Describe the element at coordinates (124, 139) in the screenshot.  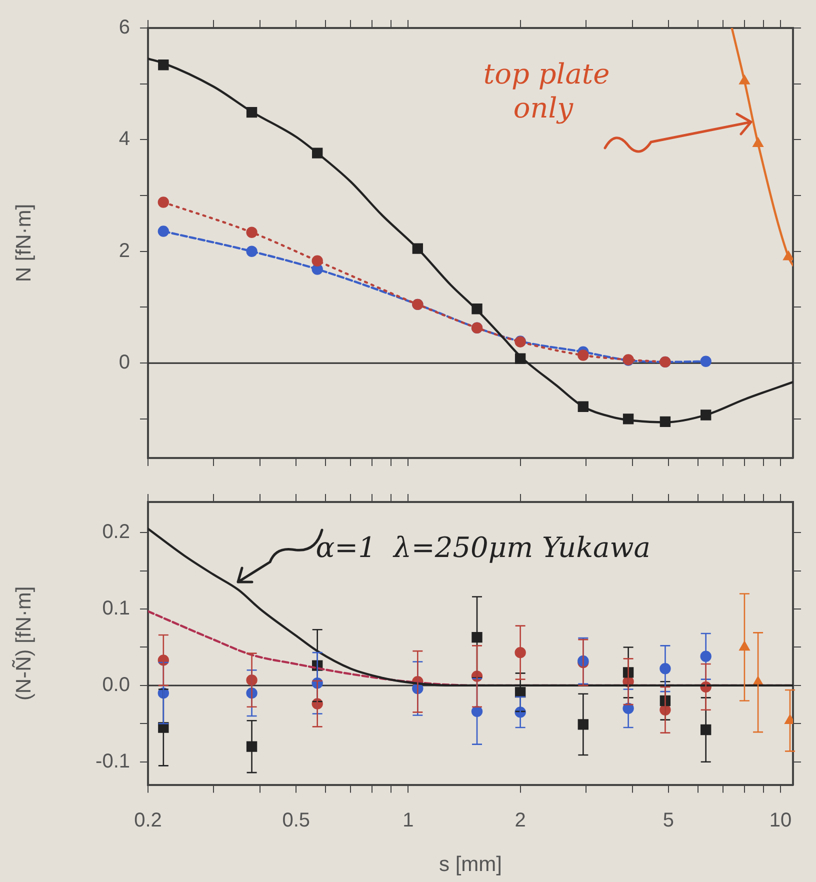
I see `y-tick-label: 4` at that location.